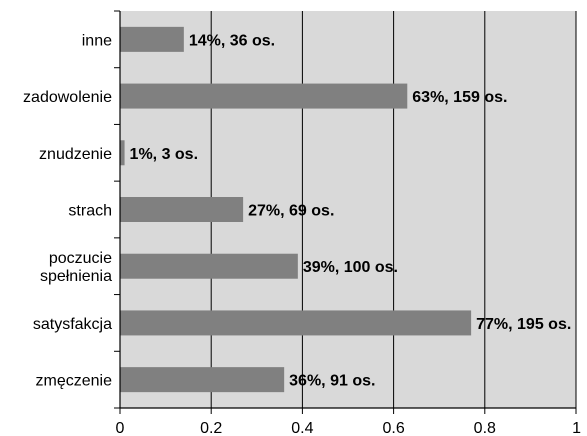  I want to click on x-tick-label: 0.6, so click(393, 428).